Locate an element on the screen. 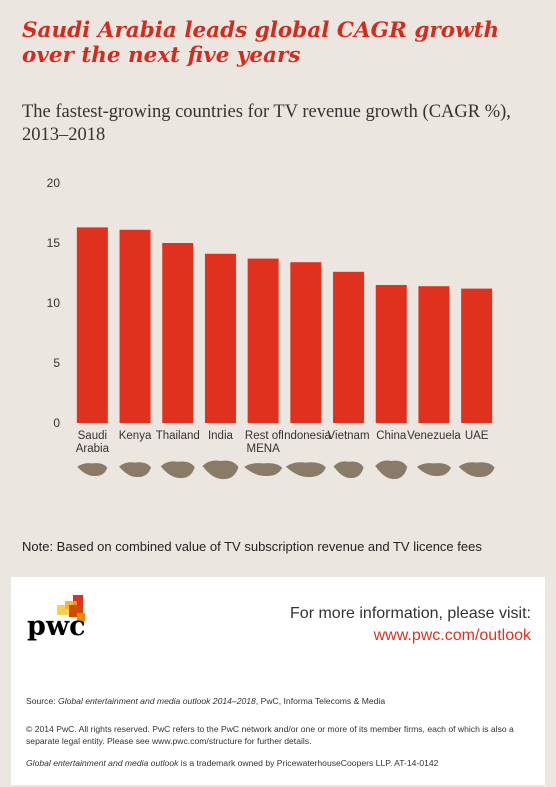 This screenshot has height=787, width=556. y-tick-label: 15 is located at coordinates (54, 243).